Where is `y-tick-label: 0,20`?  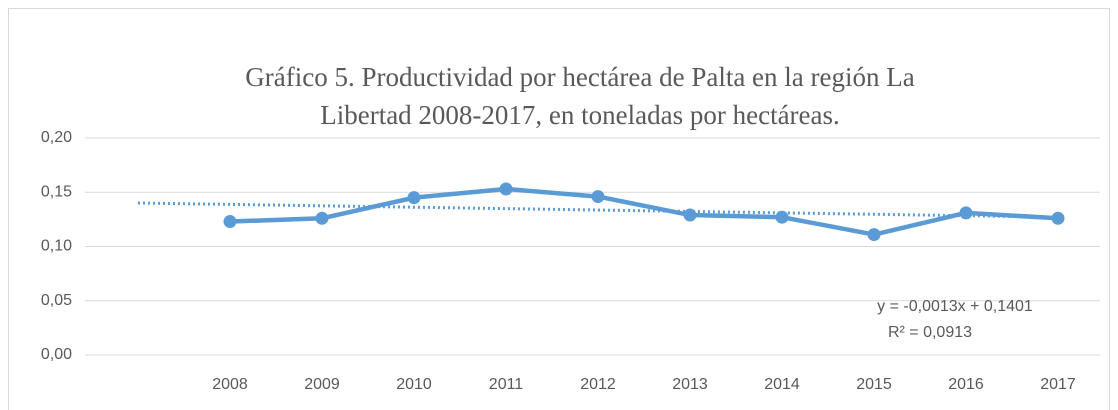
y-tick-label: 0,20 is located at coordinates (56, 137).